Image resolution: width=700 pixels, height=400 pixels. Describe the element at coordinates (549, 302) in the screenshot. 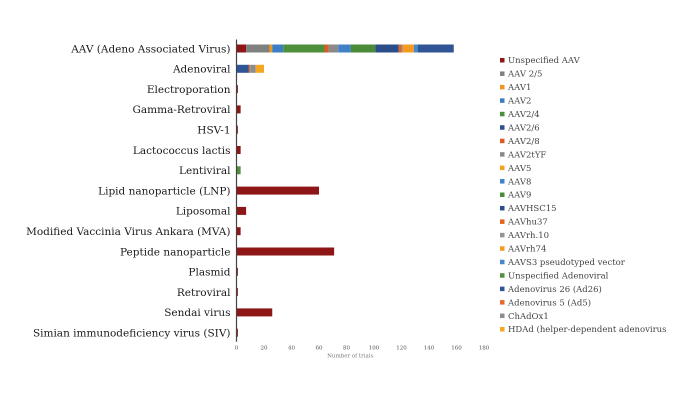

I see `legend-label: Adenovirus 5 (Ad5)` at that location.